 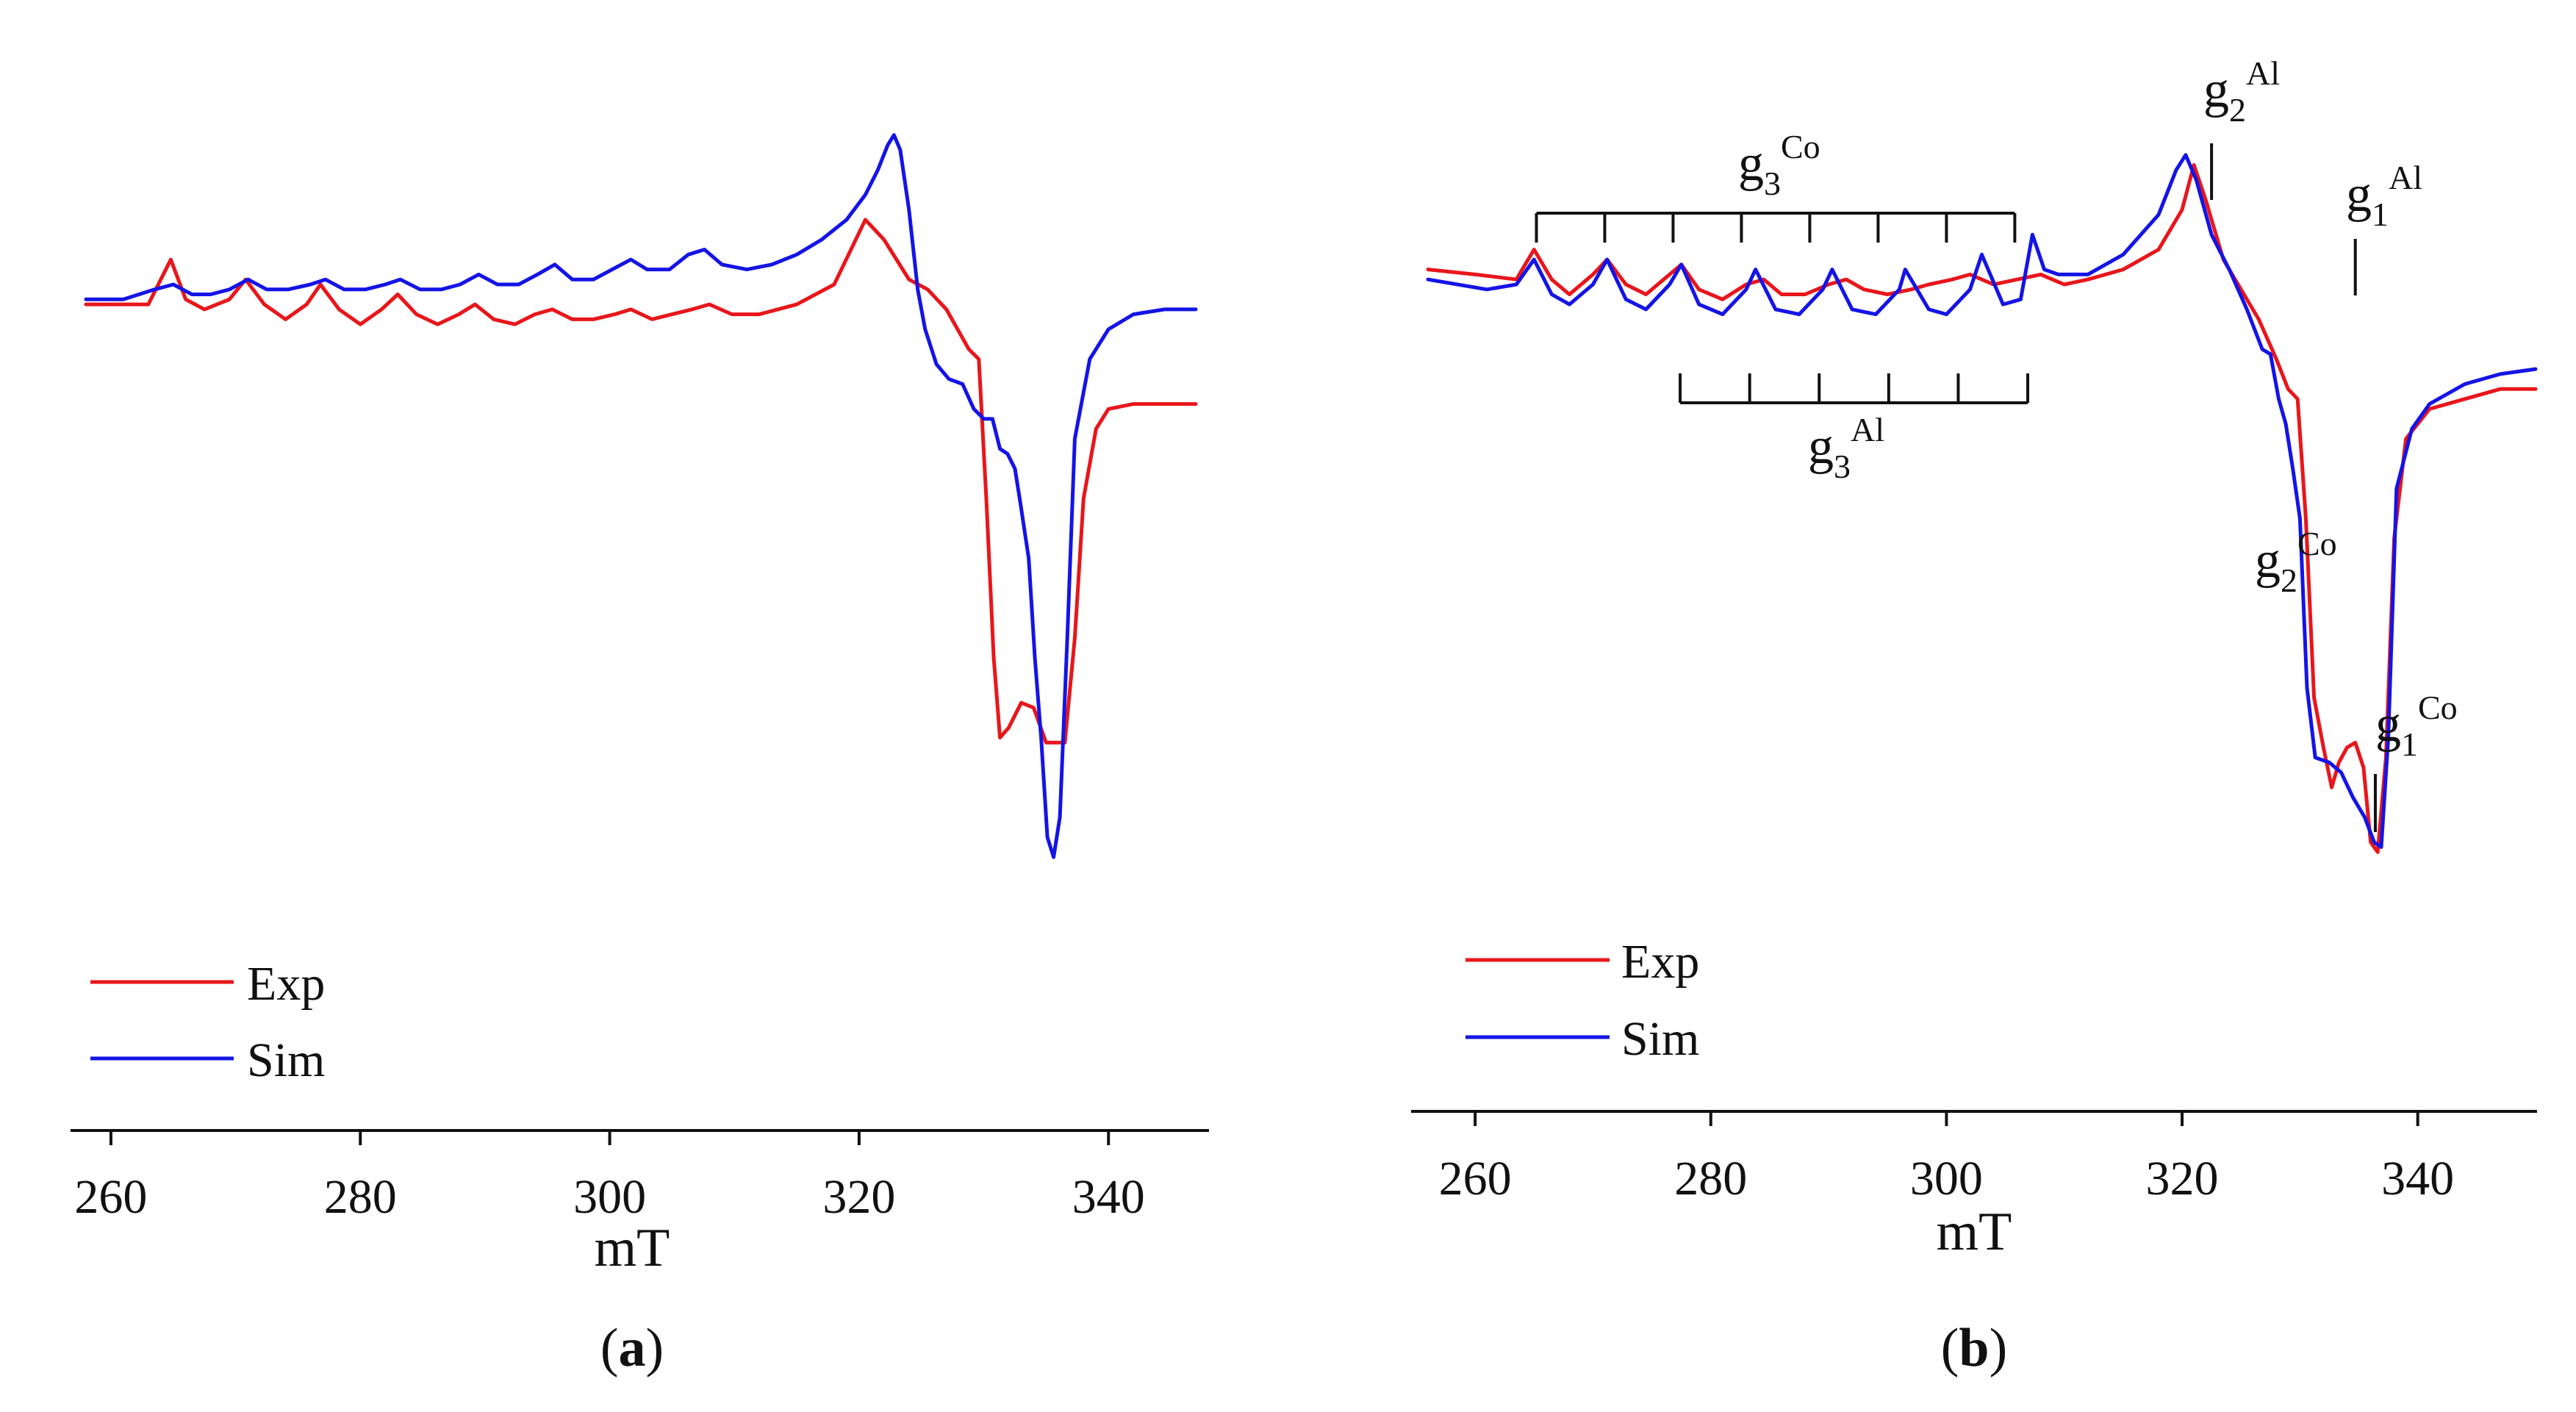 I want to click on annotation-g1-al-main: g, so click(x=2359, y=194).